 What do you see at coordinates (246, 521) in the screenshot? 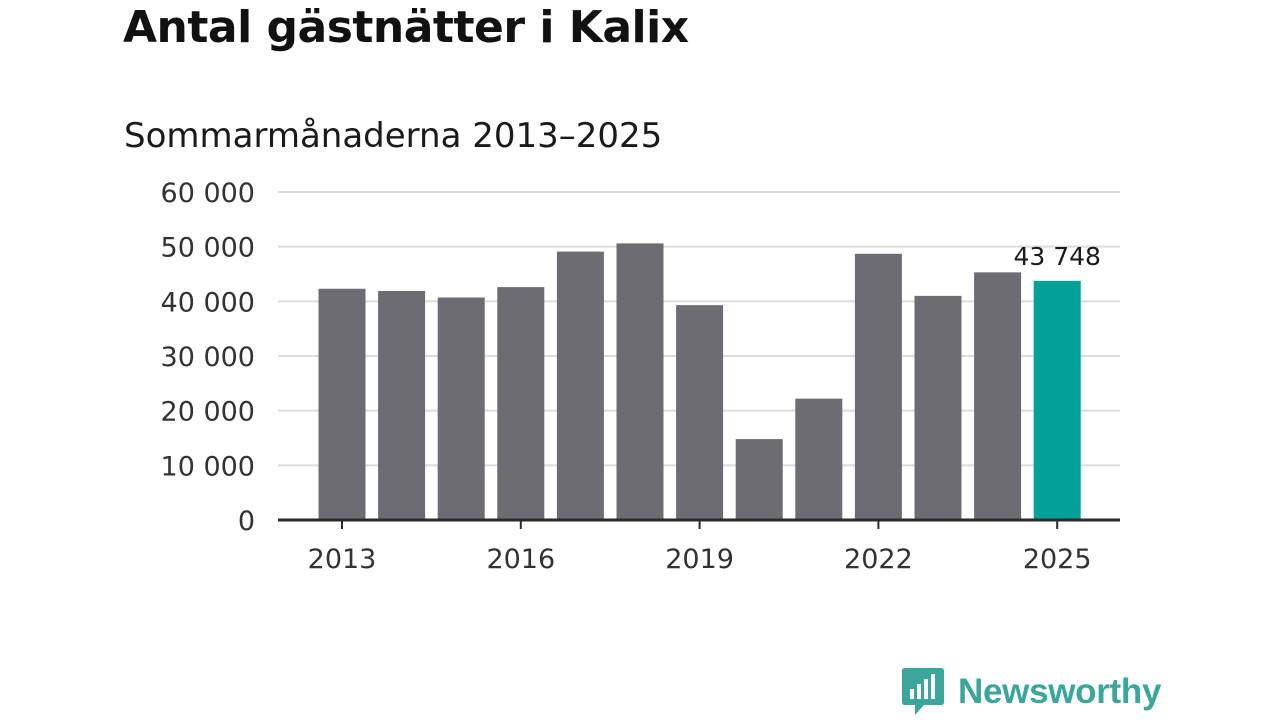
I see `y-tick-label: 0` at bounding box center [246, 521].